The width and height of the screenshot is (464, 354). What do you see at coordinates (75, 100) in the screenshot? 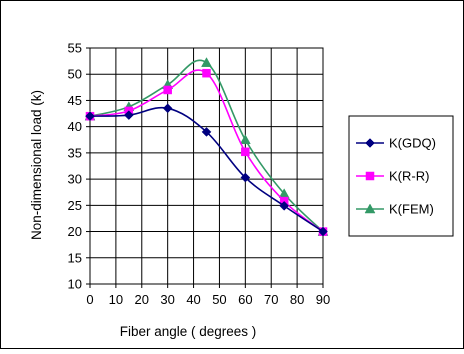
I see `y-tick-label: 45` at bounding box center [75, 100].